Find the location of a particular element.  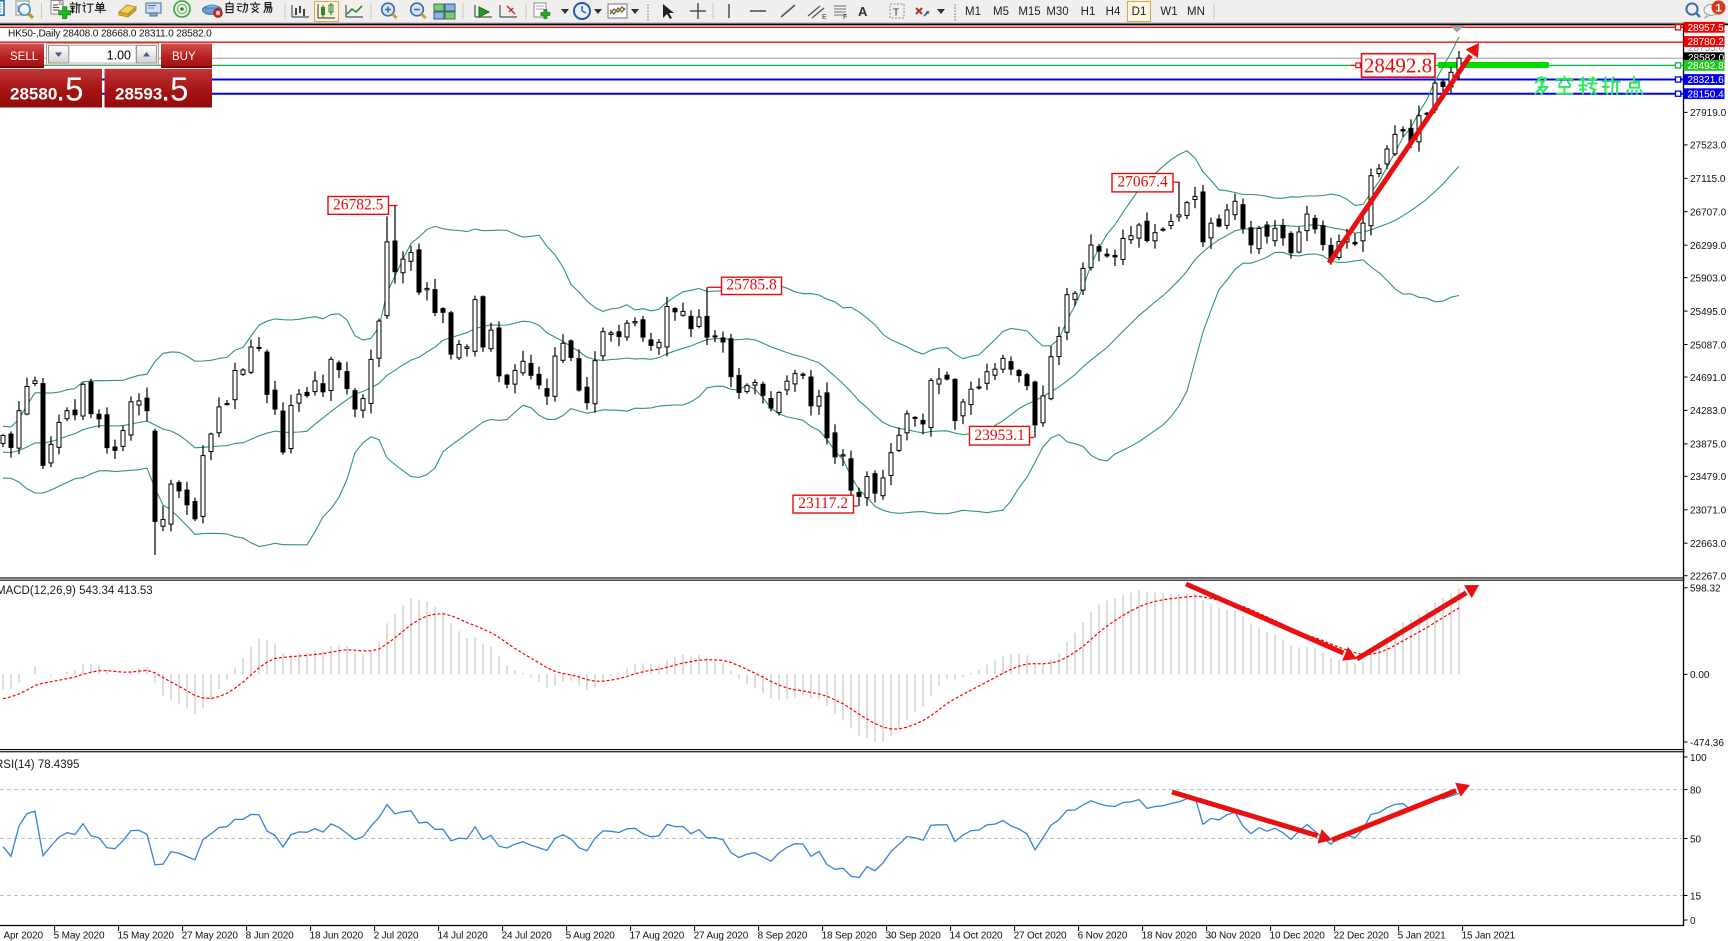

svg-text: 22267.0 is located at coordinates (1708, 577).